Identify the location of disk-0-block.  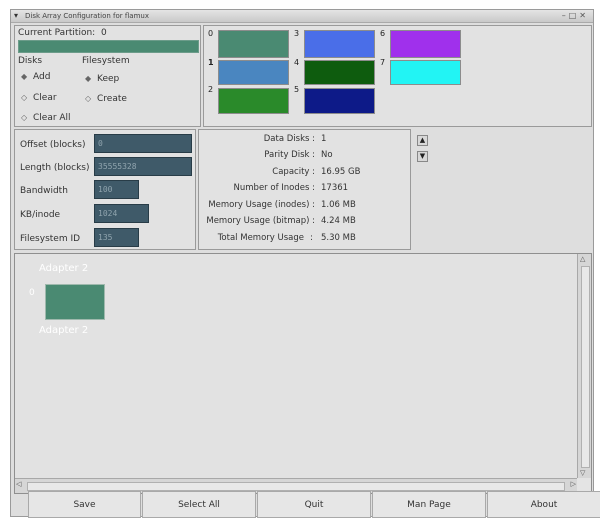
(75, 302).